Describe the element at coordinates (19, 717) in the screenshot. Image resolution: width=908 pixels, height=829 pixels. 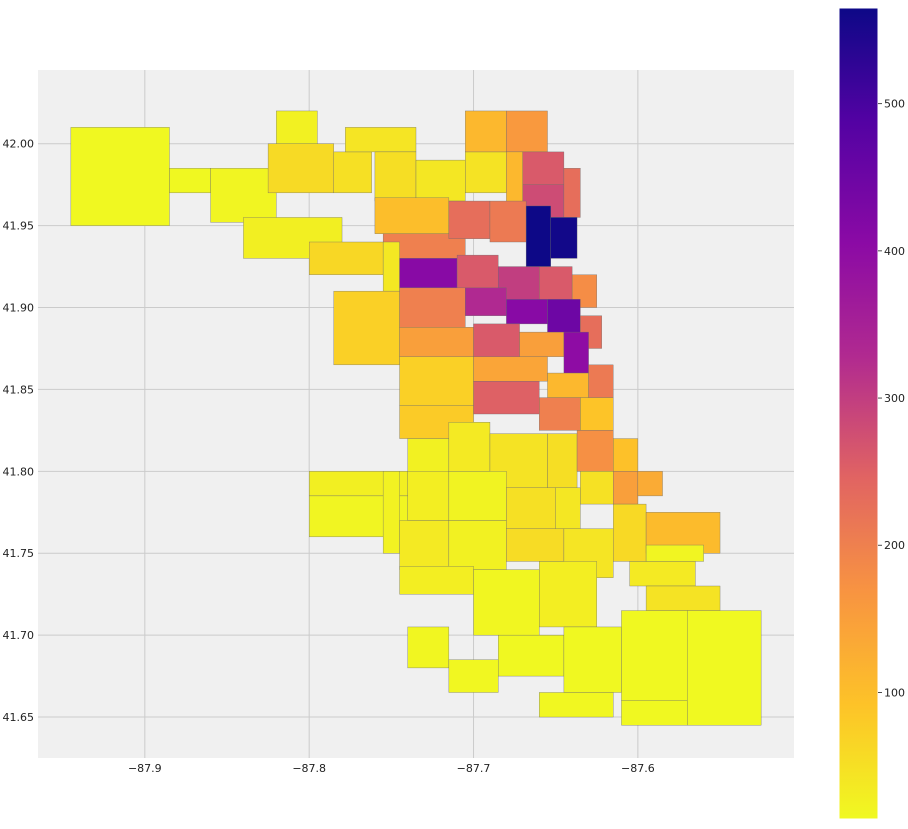
I see `y-tick-label: 41.65` at that location.